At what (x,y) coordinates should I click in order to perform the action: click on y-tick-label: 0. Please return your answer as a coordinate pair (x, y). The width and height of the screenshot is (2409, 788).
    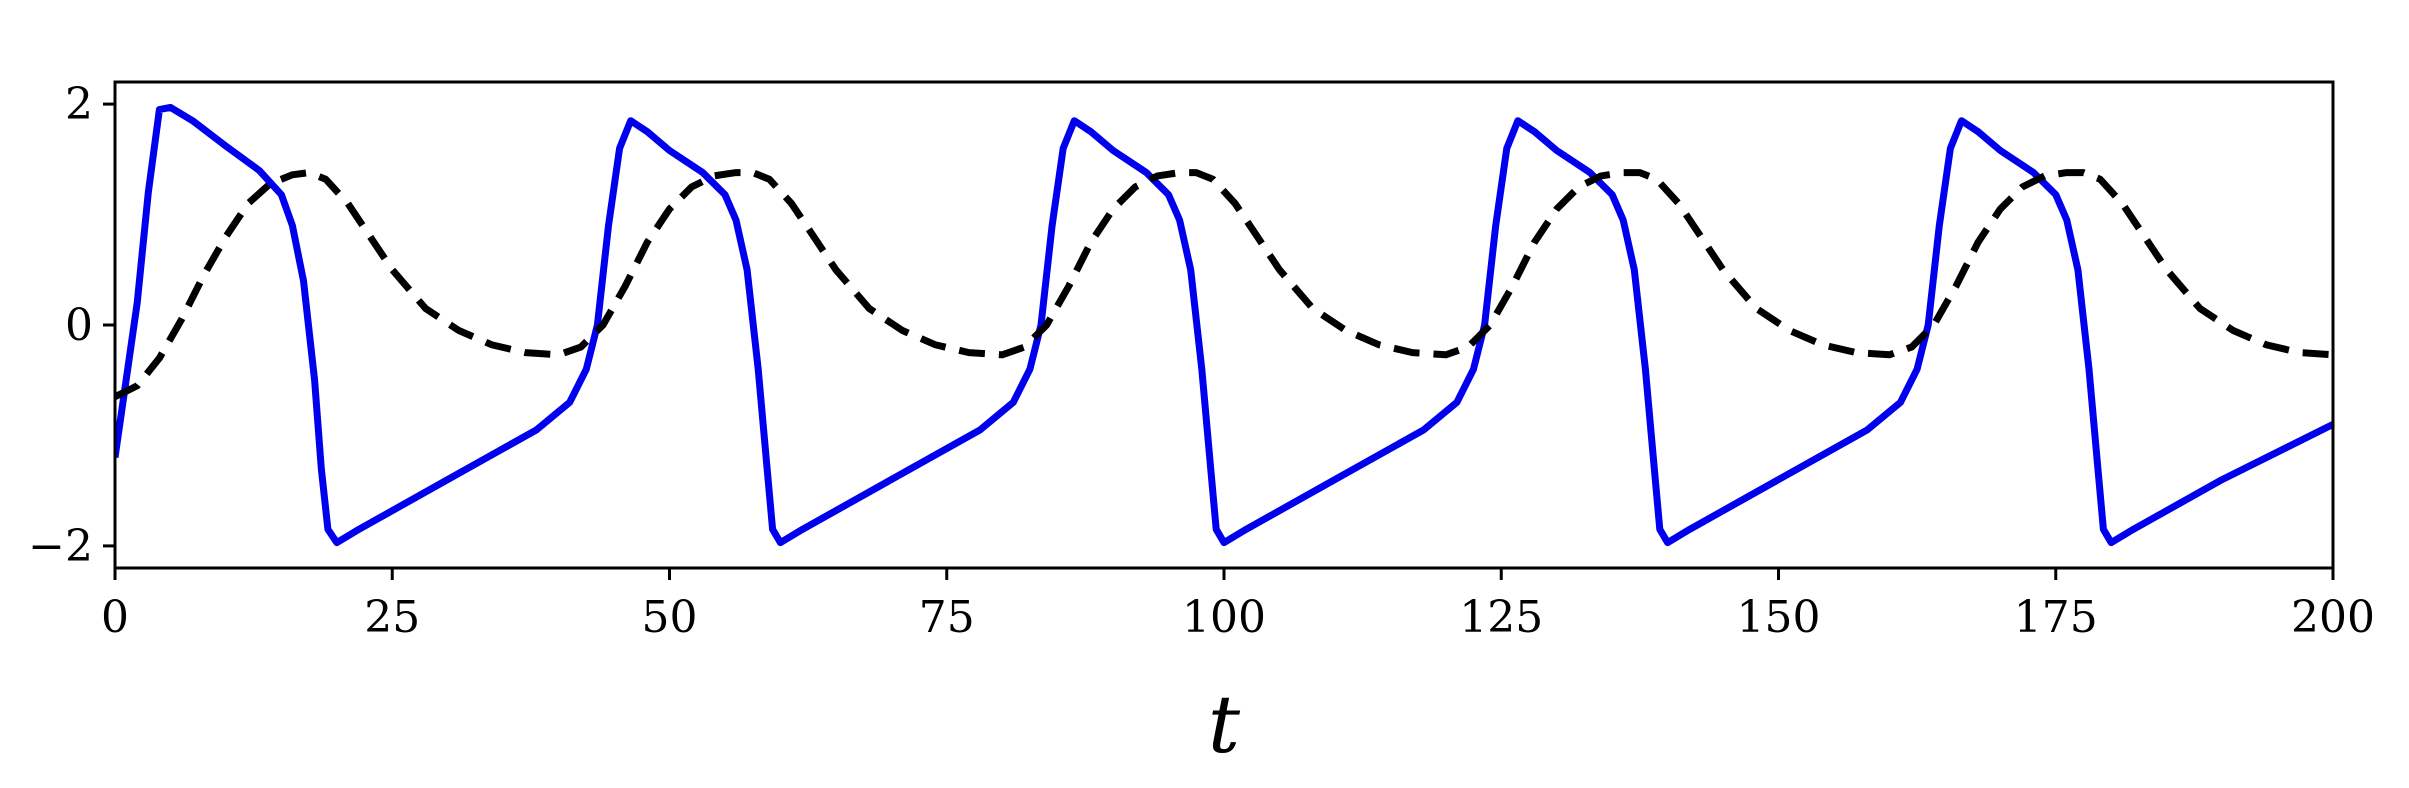
    Looking at the image, I should click on (79, 325).